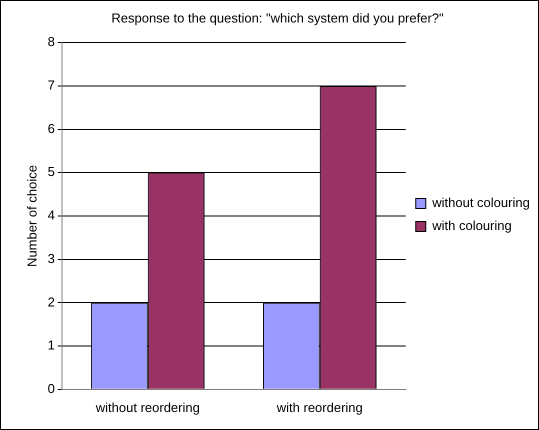  Describe the element at coordinates (147, 407) in the screenshot. I see `x-tick-label: without reordering` at that location.